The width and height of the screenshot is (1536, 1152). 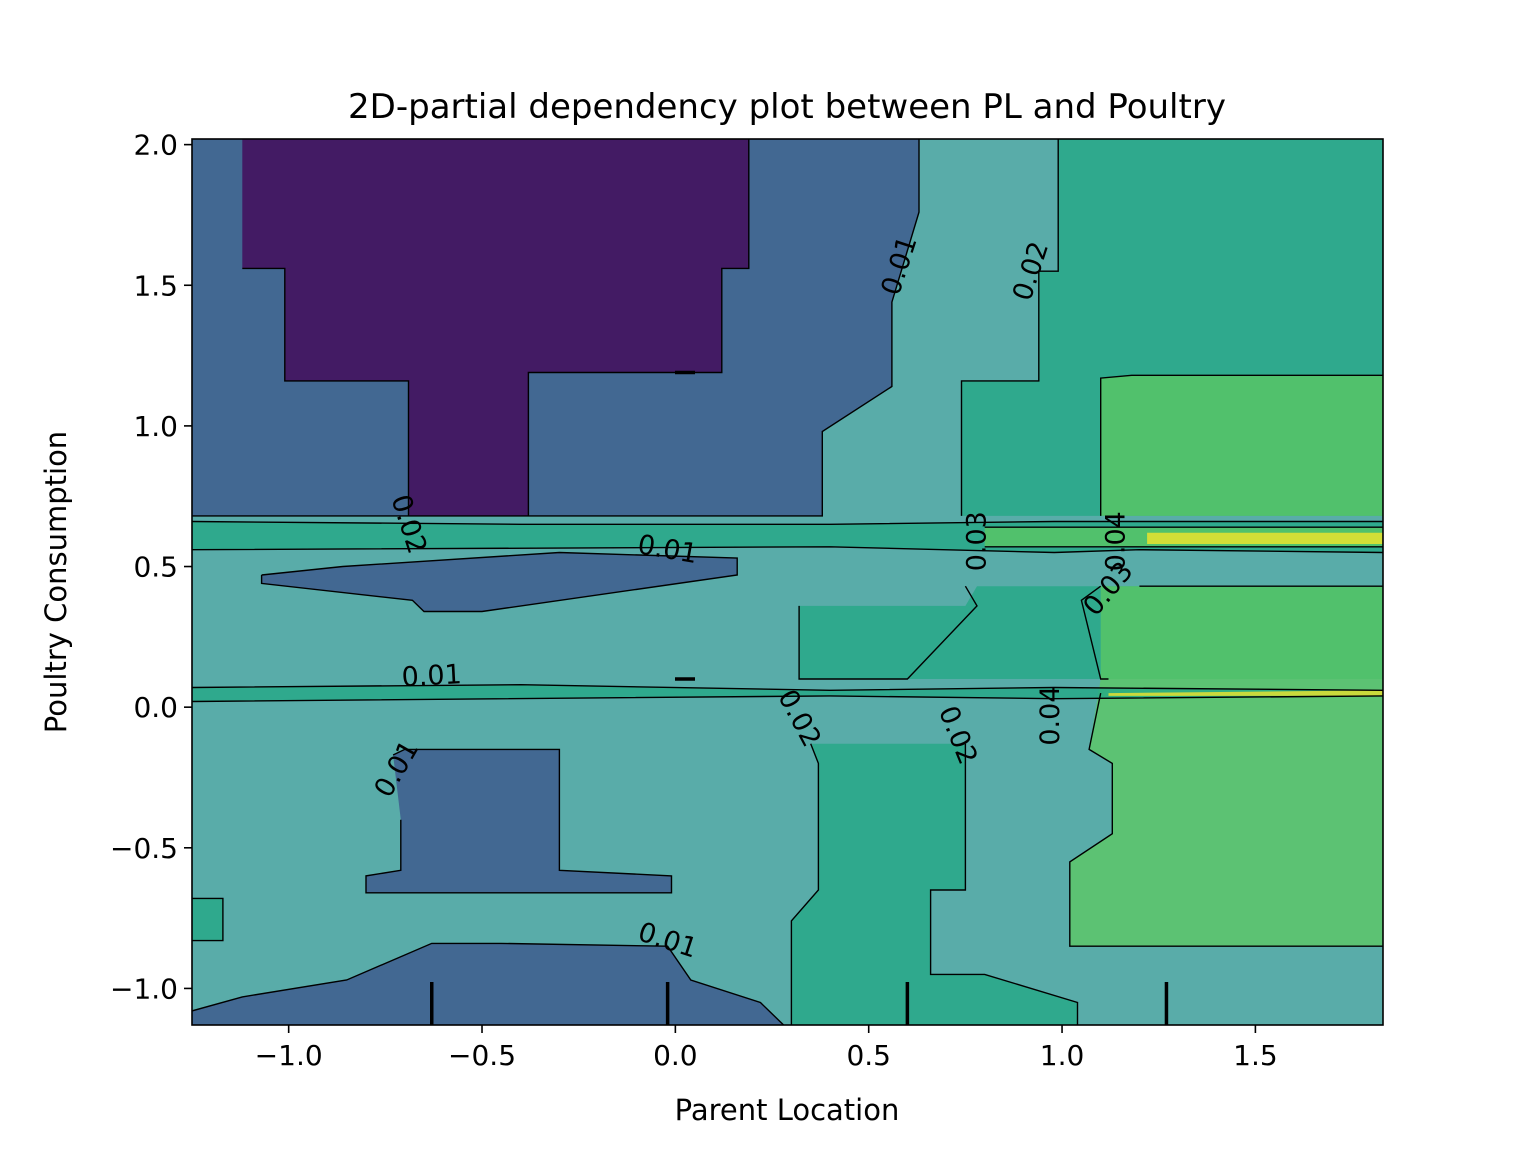 What do you see at coordinates (155, 145) in the screenshot?
I see `y-tick-label-6: 2.0` at bounding box center [155, 145].